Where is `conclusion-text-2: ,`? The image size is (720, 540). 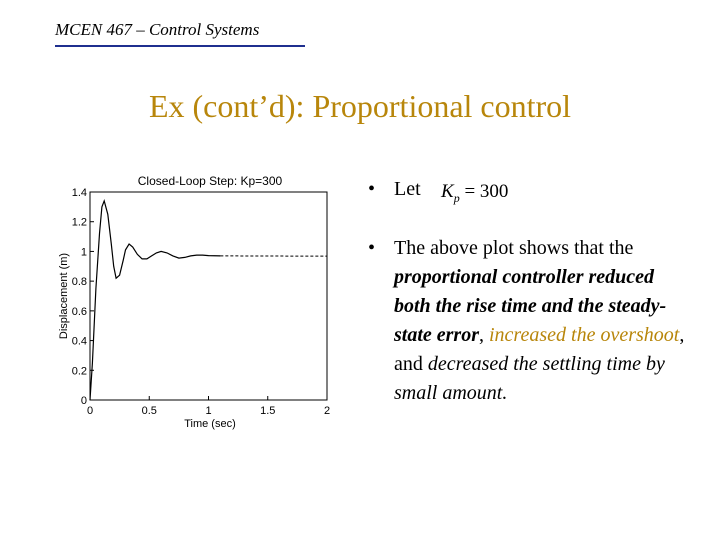
conclusion-text-2: , is located at coordinates (484, 335).